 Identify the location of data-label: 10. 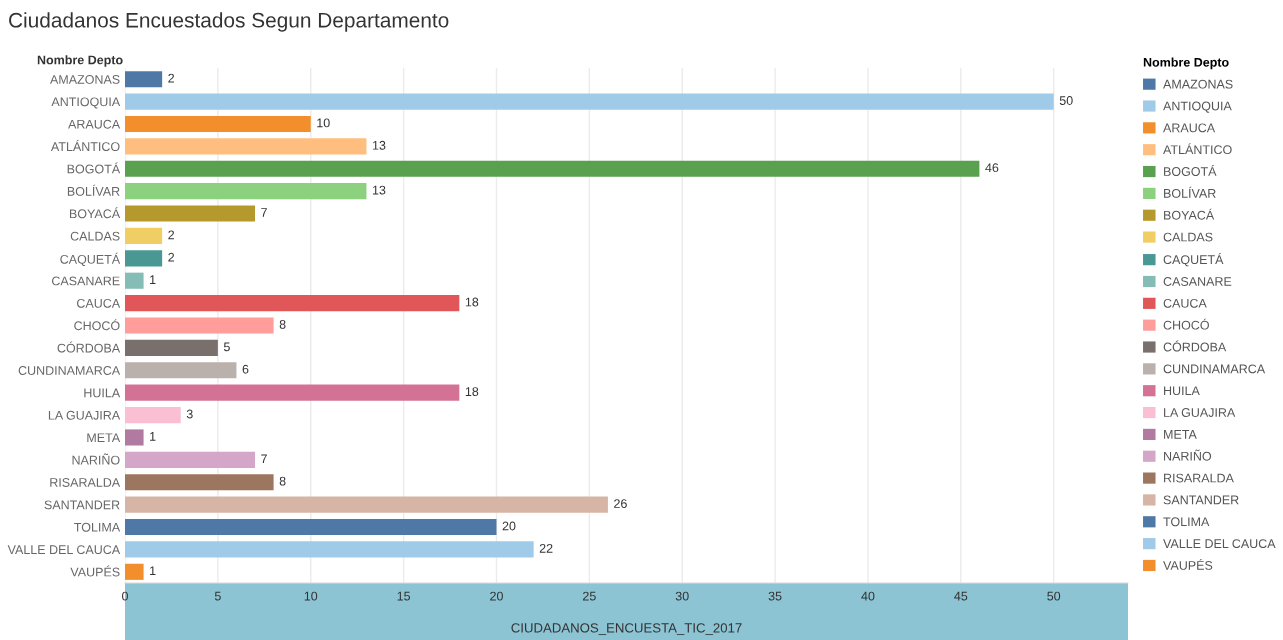
(323, 123).